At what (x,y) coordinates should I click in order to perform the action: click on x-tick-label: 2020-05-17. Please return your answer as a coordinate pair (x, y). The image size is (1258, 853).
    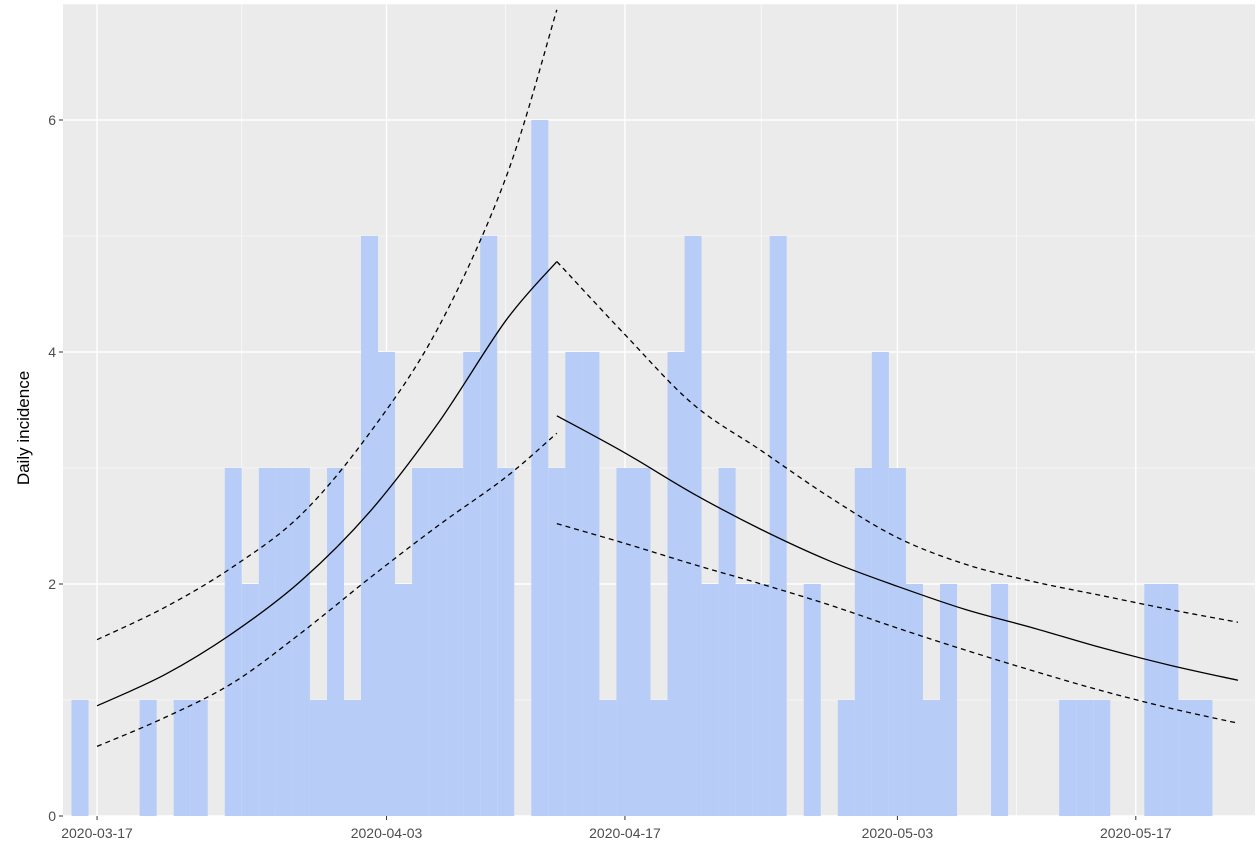
    Looking at the image, I should click on (1136, 833).